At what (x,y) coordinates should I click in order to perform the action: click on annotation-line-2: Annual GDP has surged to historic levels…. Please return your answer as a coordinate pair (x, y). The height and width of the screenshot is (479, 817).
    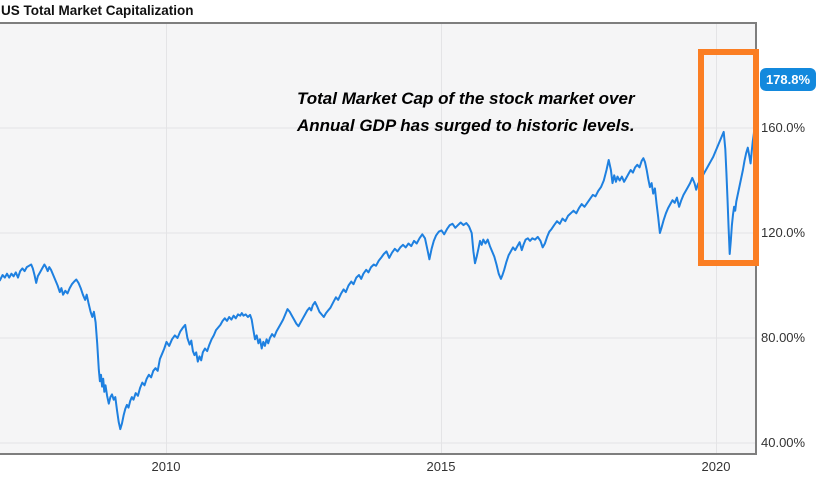
    Looking at the image, I should click on (466, 125).